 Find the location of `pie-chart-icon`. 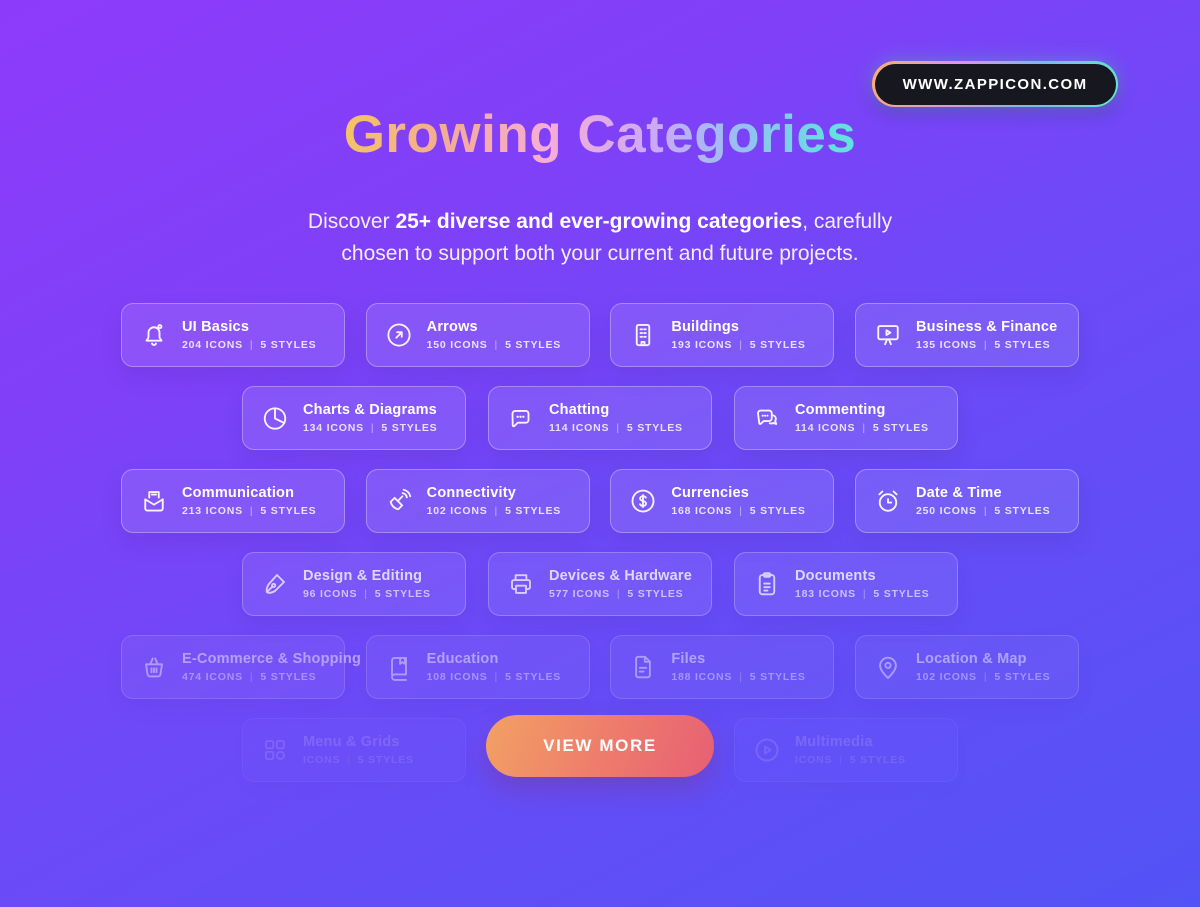

pie-chart-icon is located at coordinates (275, 418).